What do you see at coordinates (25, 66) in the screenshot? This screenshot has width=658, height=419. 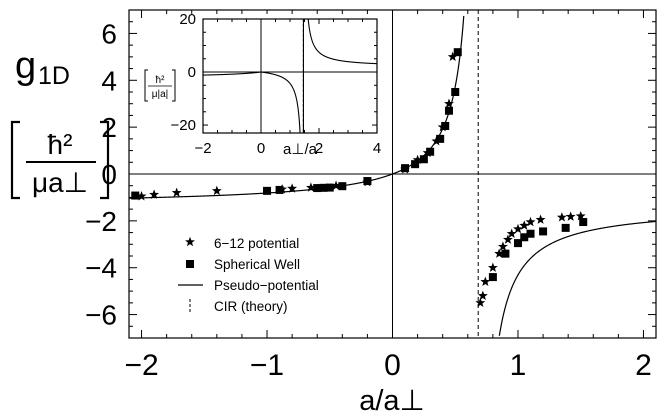 I see `y-axis-title: g` at bounding box center [25, 66].